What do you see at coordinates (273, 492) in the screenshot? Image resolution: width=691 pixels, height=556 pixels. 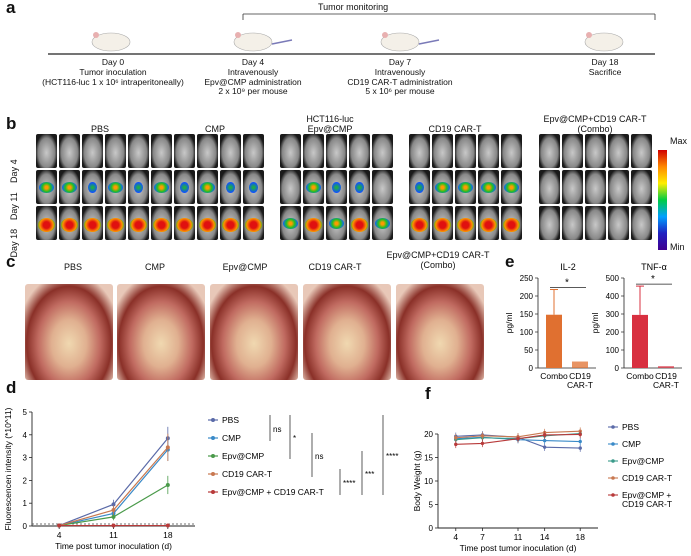 I see `legend-label: Epv@CMP + CD19 CAR-T` at bounding box center [273, 492].